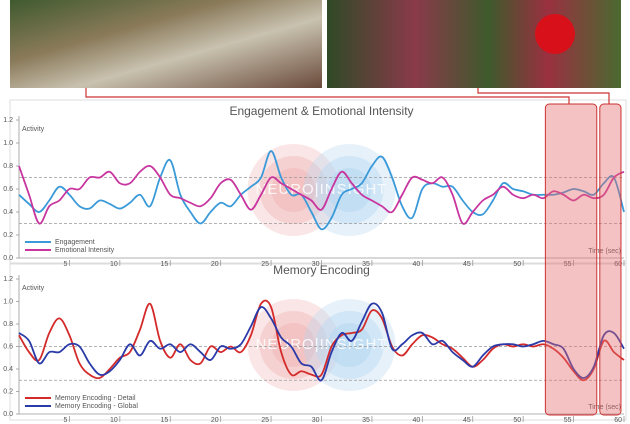 The height and width of the screenshot is (424, 630). I want to click on logo-badge, so click(555, 34).